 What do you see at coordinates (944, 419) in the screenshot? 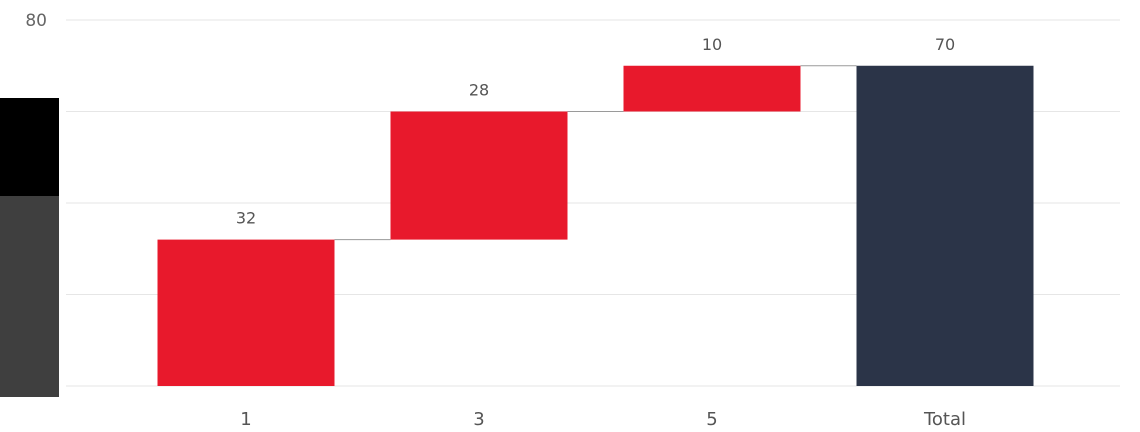
I see `x-category-label: Total` at bounding box center [944, 419].